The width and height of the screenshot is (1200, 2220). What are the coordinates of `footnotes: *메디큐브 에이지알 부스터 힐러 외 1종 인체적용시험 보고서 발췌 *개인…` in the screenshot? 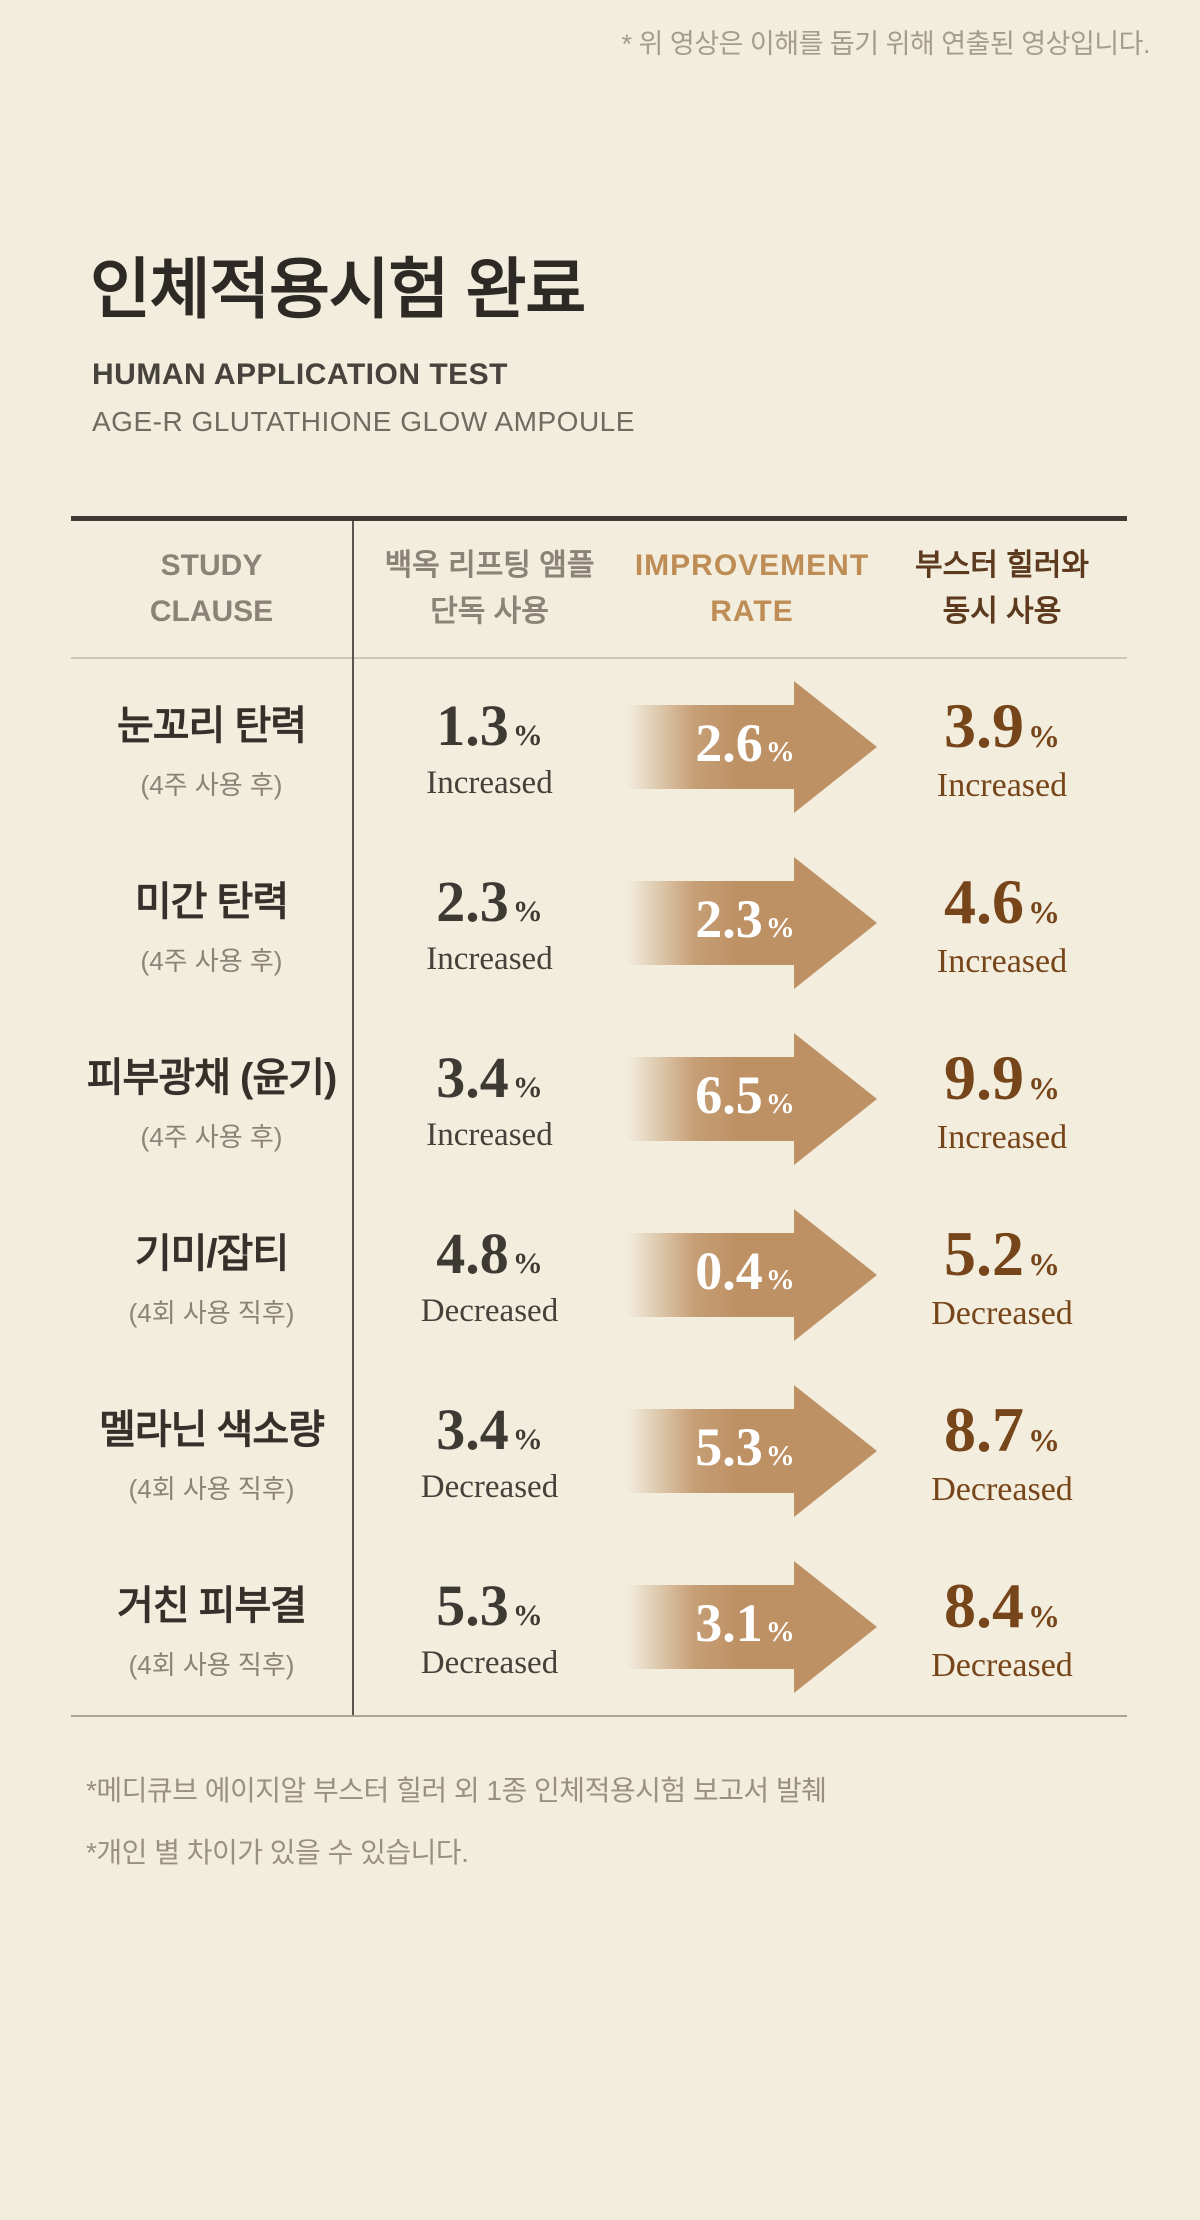 It's located at (456, 1821).